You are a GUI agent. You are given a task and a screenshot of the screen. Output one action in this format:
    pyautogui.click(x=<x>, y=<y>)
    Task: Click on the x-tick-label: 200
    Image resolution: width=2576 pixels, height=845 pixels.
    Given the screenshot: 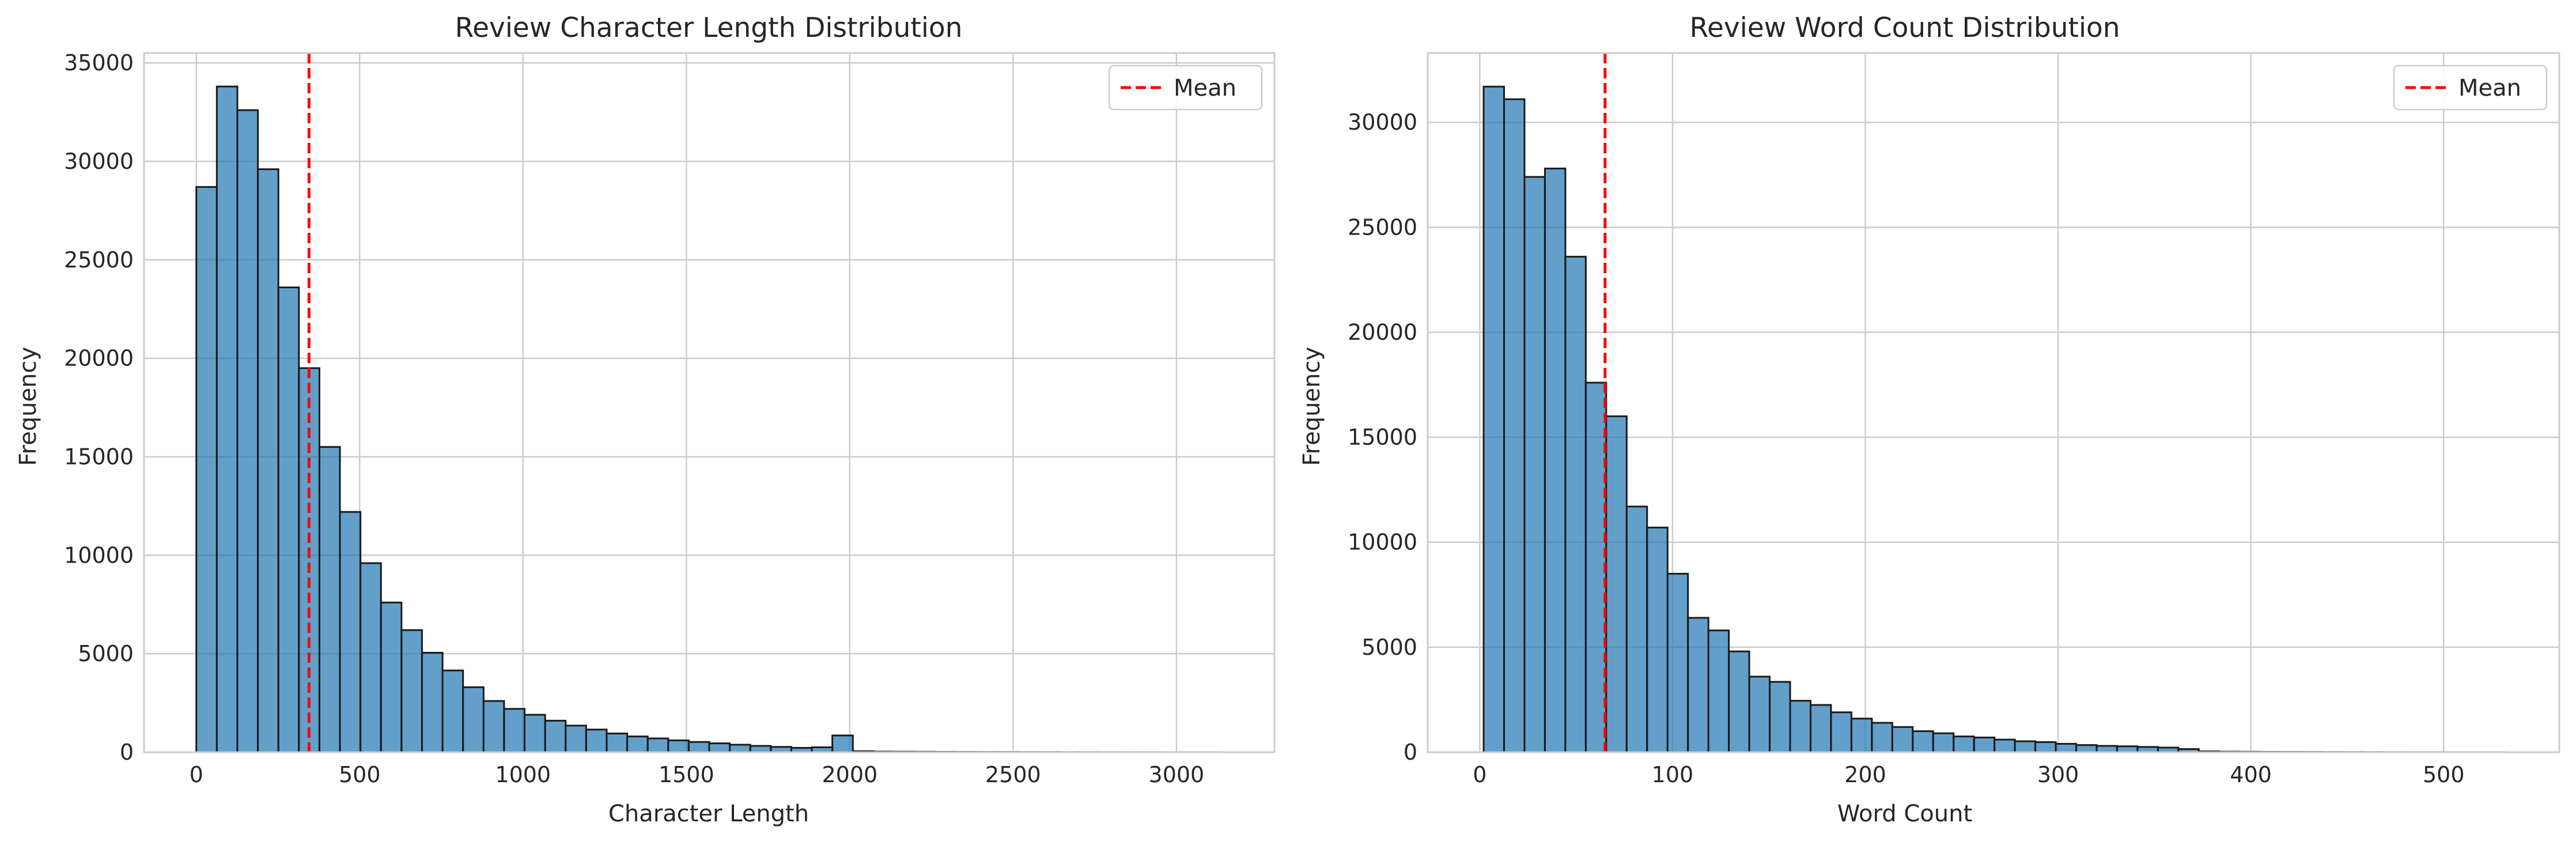 What is the action you would take?
    pyautogui.click(x=1865, y=774)
    